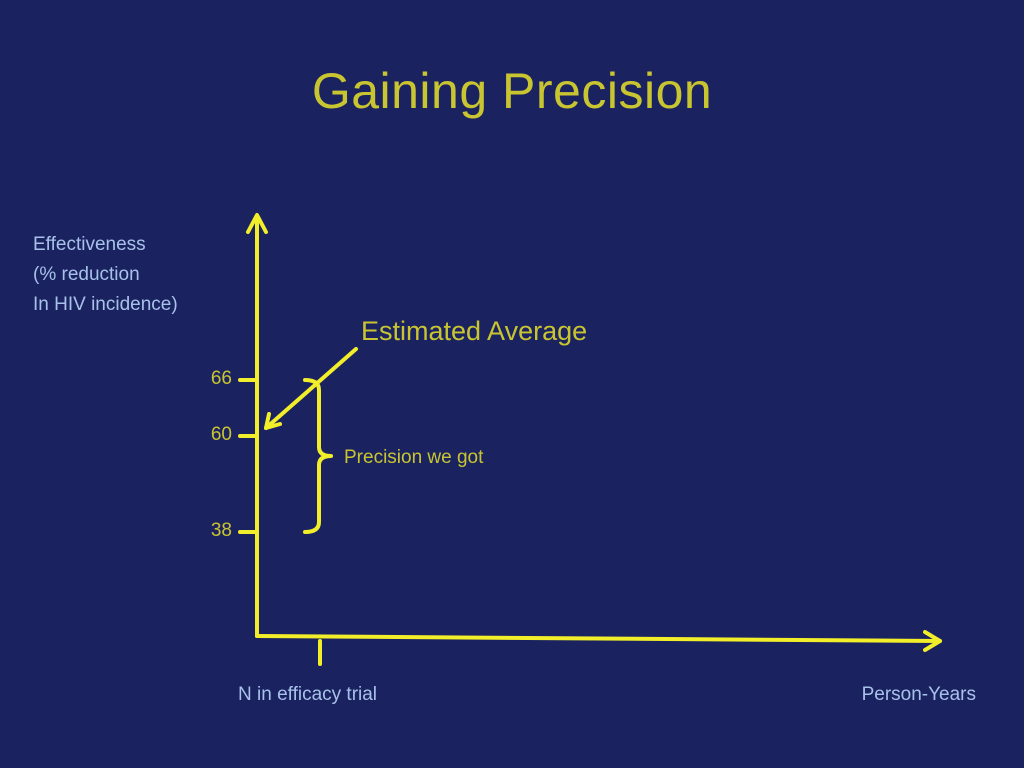 Image resolution: width=1024 pixels, height=768 pixels. I want to click on y-axis-arrowhead, so click(257, 223).